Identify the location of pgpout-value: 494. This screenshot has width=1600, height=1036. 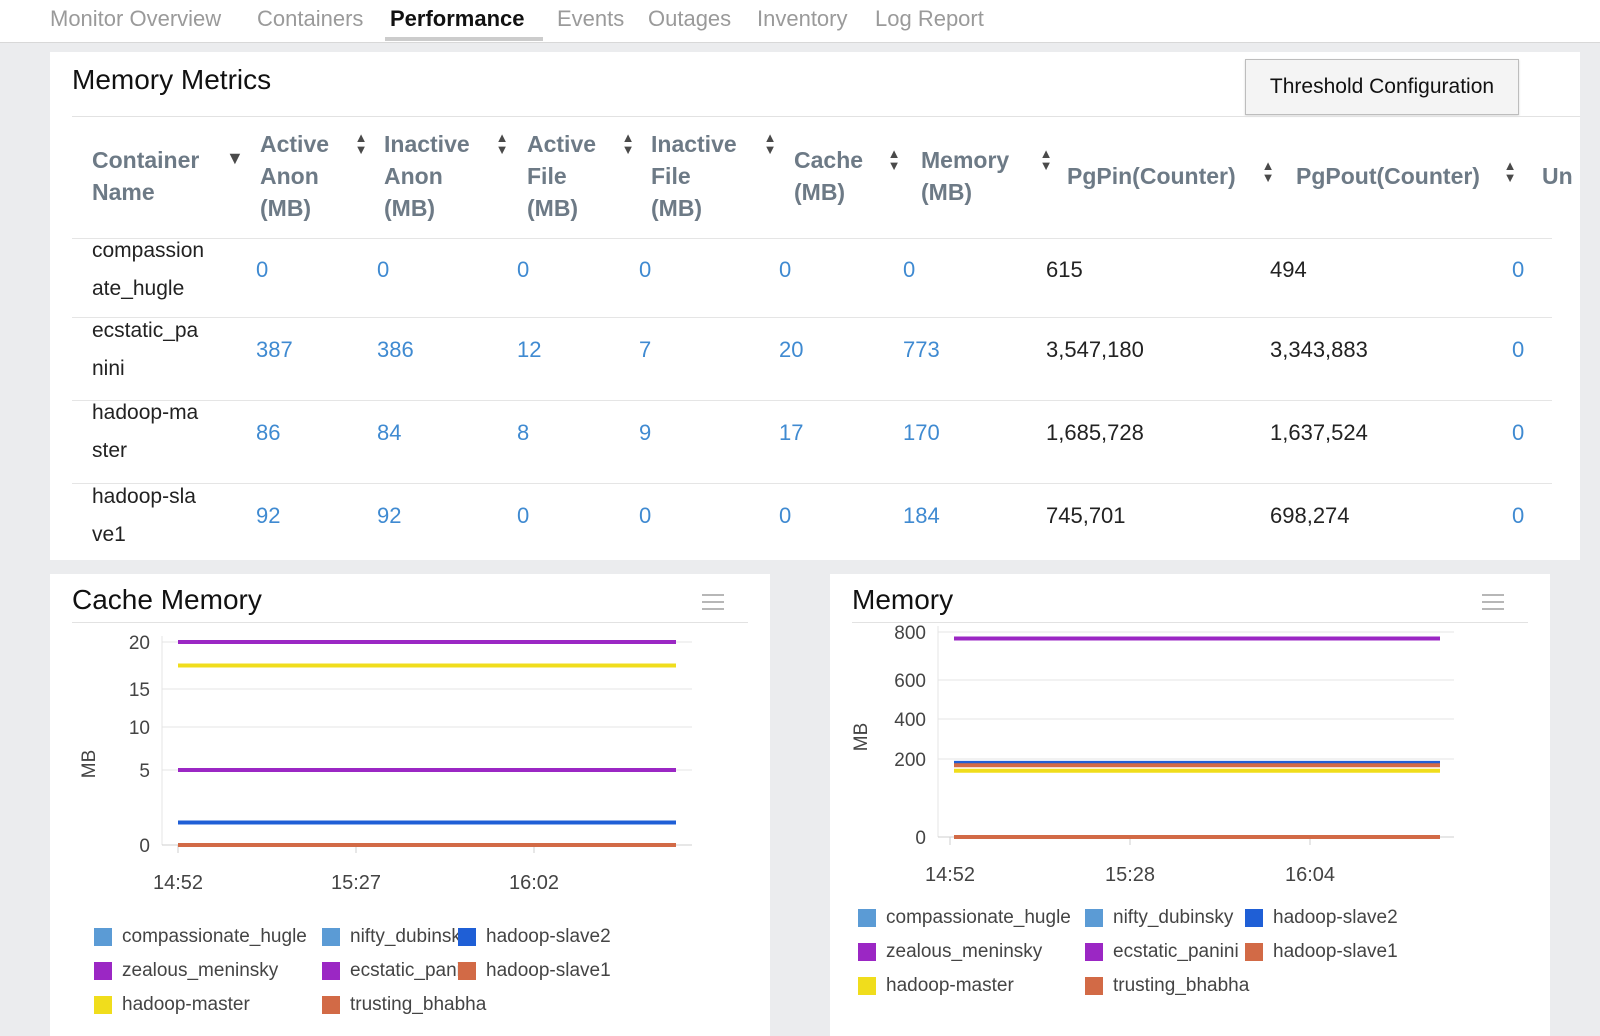
(1288, 269).